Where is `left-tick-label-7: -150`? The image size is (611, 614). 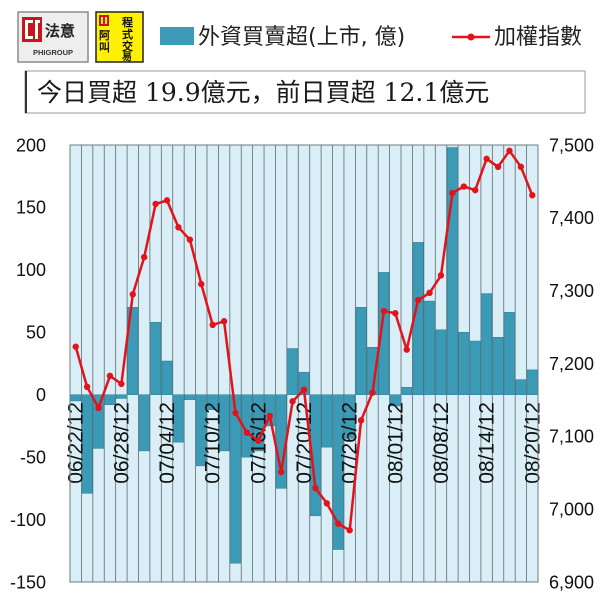
left-tick-label-7: -150 is located at coordinates (28, 582).